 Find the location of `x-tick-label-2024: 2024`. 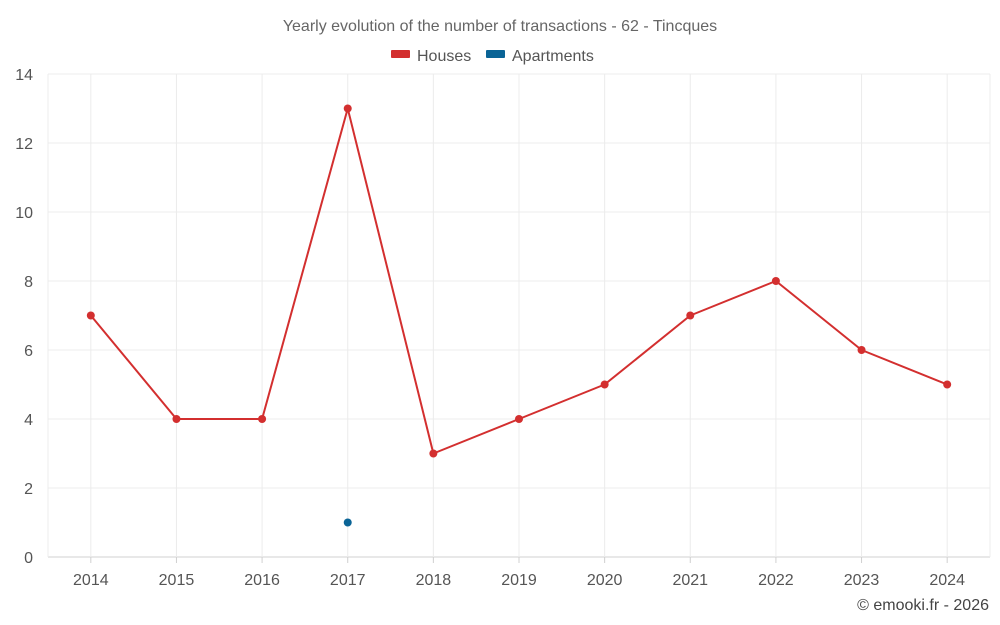

x-tick-label-2024: 2024 is located at coordinates (947, 580).